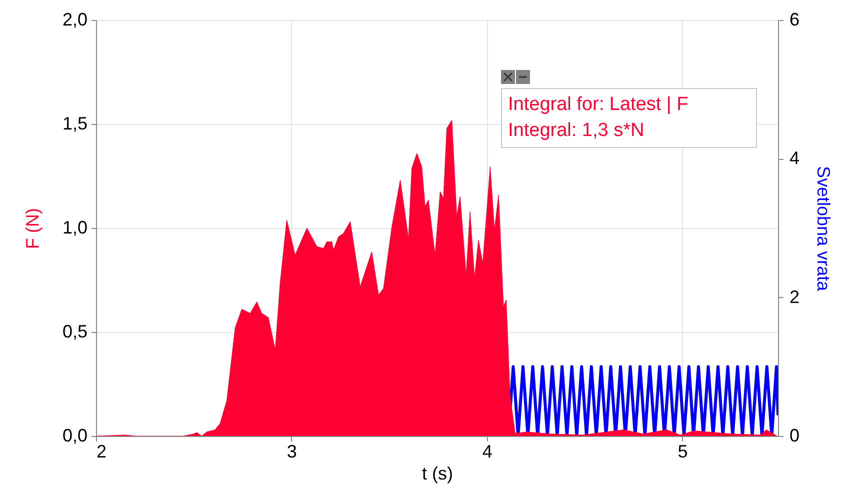  I want to click on x-tick-label: 5, so click(683, 452).